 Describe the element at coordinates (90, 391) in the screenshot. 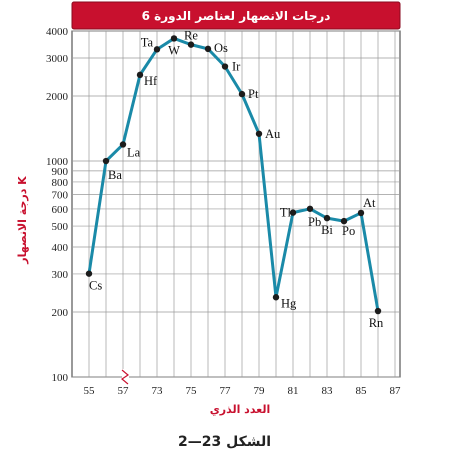

I see `x-tick-label: 55` at that location.